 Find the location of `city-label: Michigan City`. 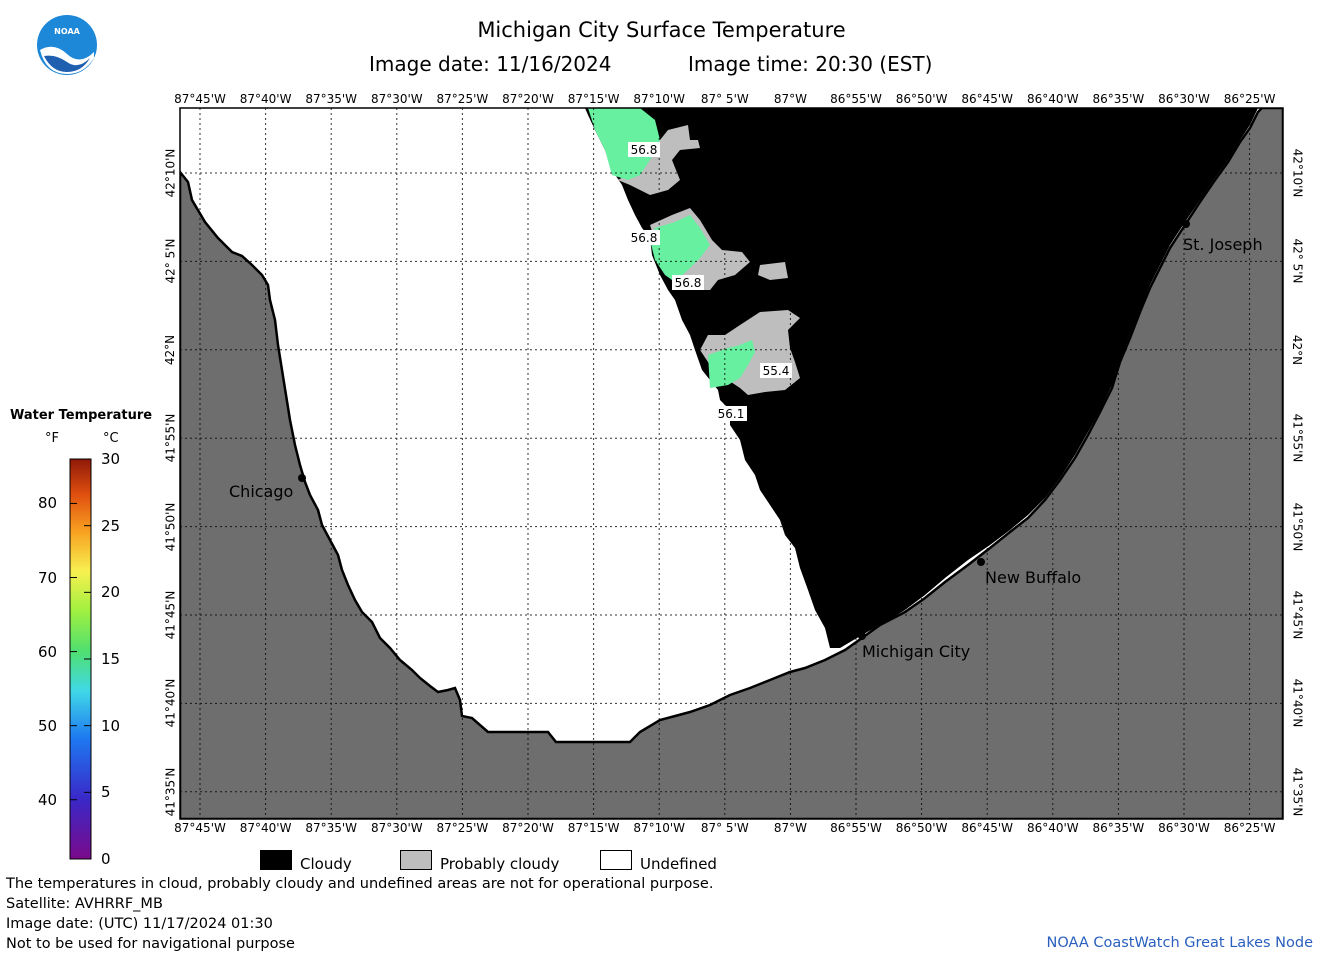

city-label: Michigan City is located at coordinates (916, 651).